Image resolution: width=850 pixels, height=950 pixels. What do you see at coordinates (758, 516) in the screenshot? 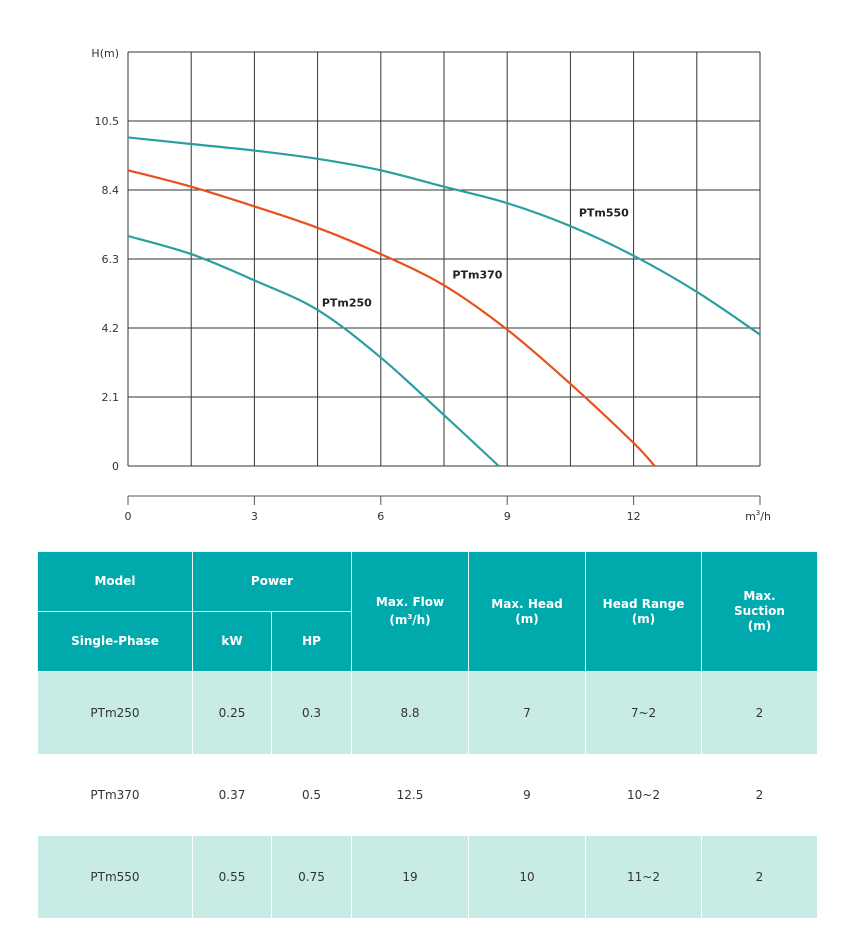
I see `x-axis-label: m3/h` at bounding box center [758, 516].